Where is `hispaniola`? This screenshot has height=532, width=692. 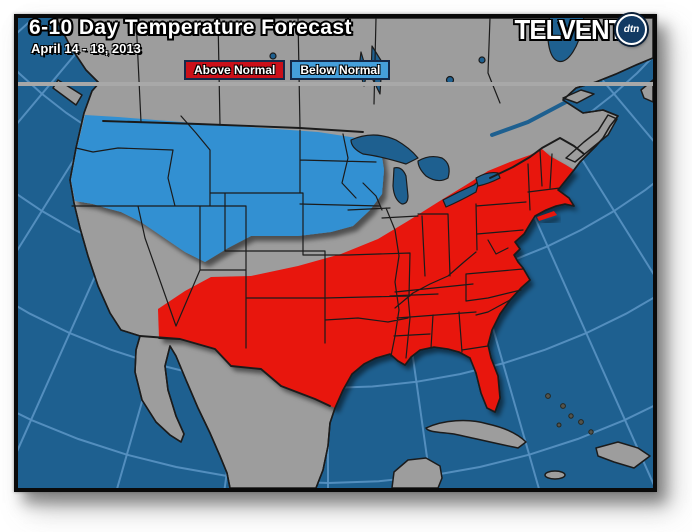
hispaniola is located at coordinates (623, 455).